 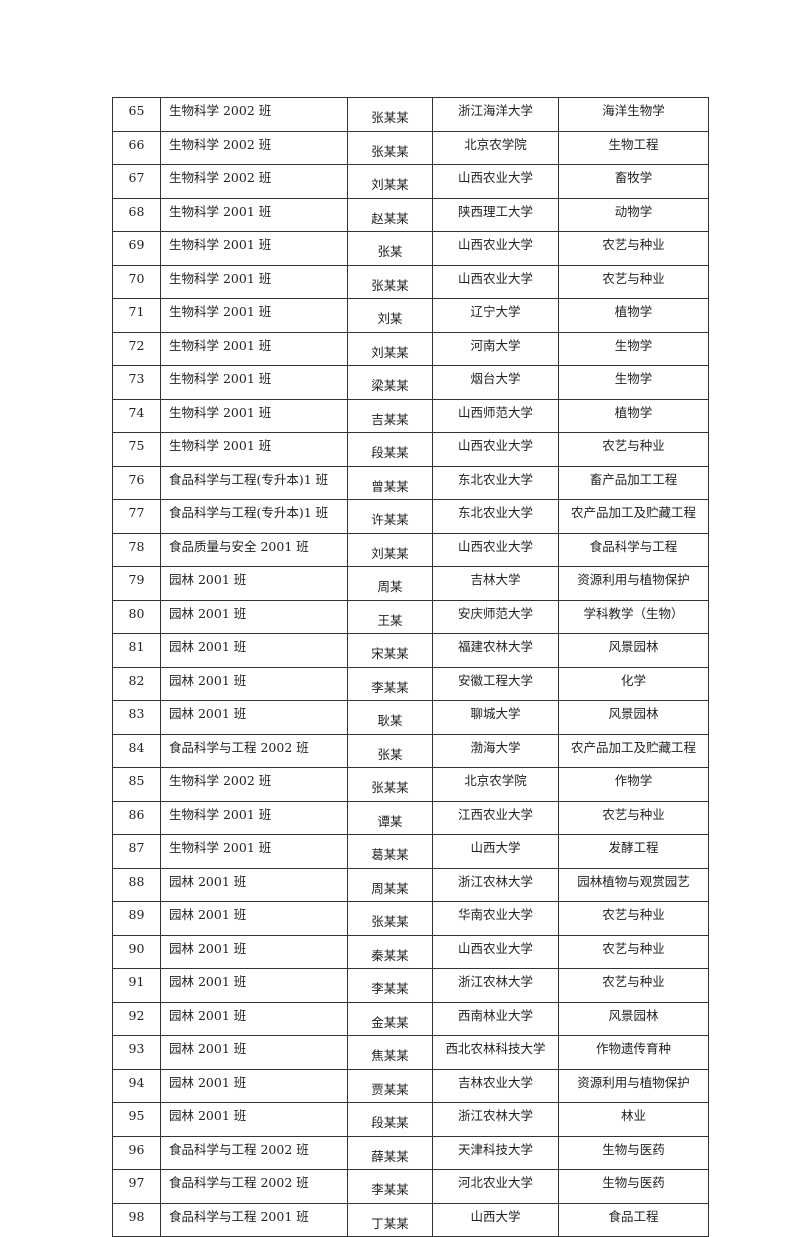 I want to click on table-row: 98 食品科学与工程 2001 班丁某某 山西大学 食品工程, so click(x=410, y=1219).